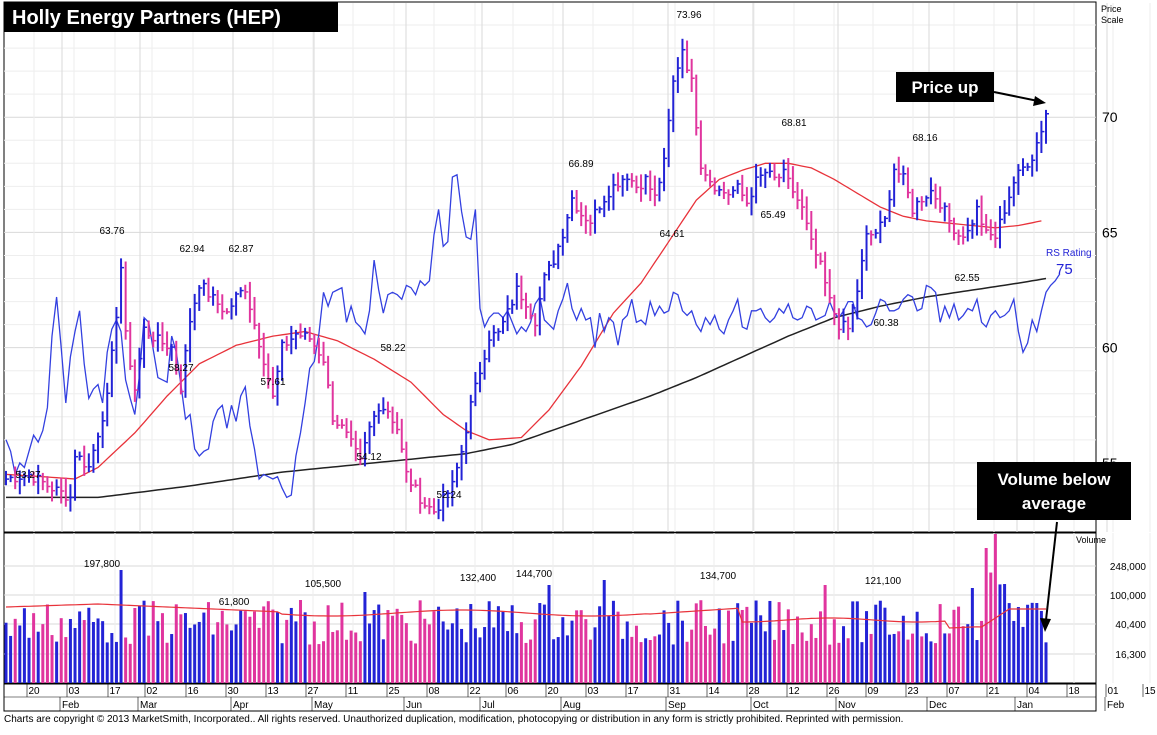 This screenshot has width=1157, height=735. Describe the element at coordinates (924, 138) in the screenshot. I see `price-annotation: 68.16` at that location.